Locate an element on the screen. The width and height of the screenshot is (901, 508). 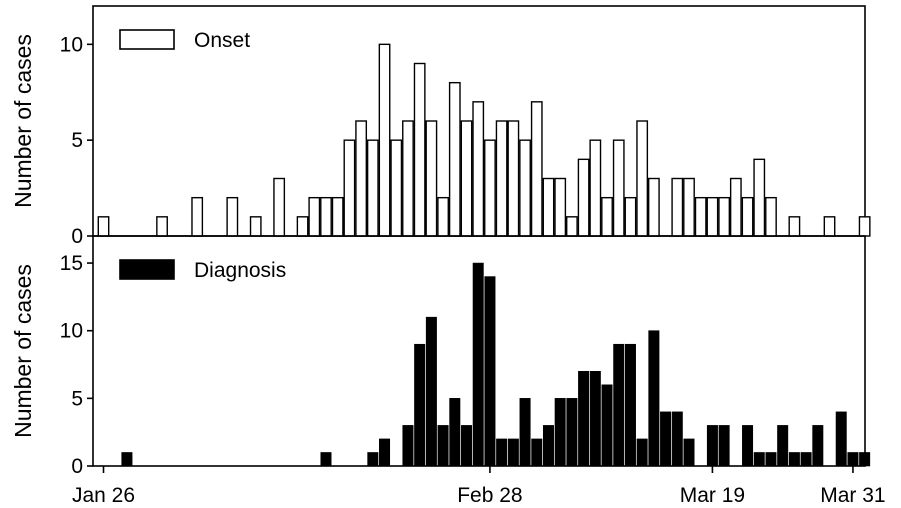
y-tick-label: 15 is located at coordinates (71, 263).